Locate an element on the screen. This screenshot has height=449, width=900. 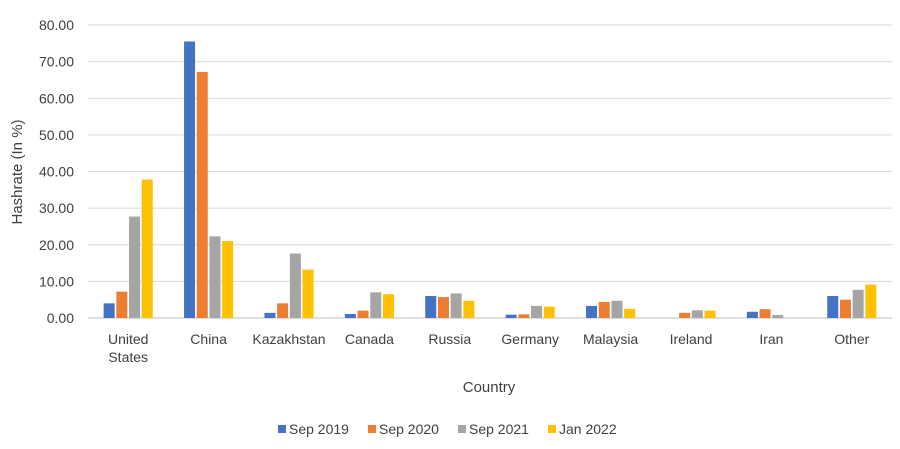
y-tick-label: 70.00 is located at coordinates (56, 62).